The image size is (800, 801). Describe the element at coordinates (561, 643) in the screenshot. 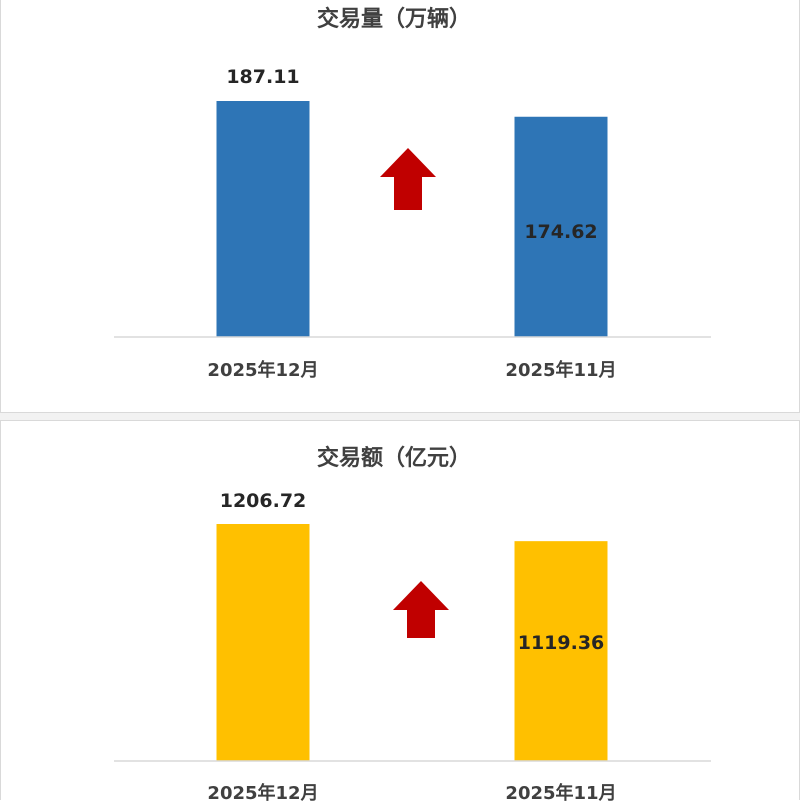

I see `data-label: 1119.36` at that location.